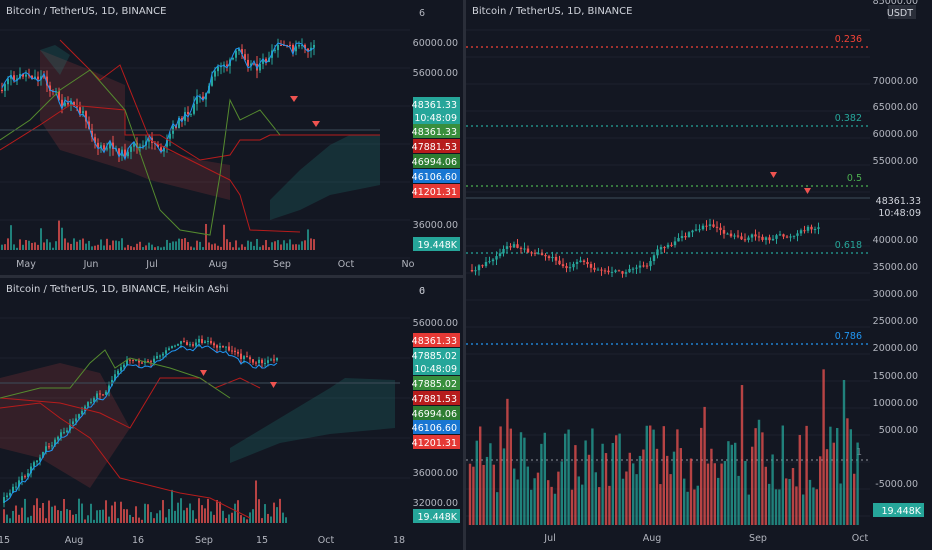 The height and width of the screenshot is (550, 932). Describe the element at coordinates (262, 540) in the screenshot. I see `time-axis-tick: 15` at that location.